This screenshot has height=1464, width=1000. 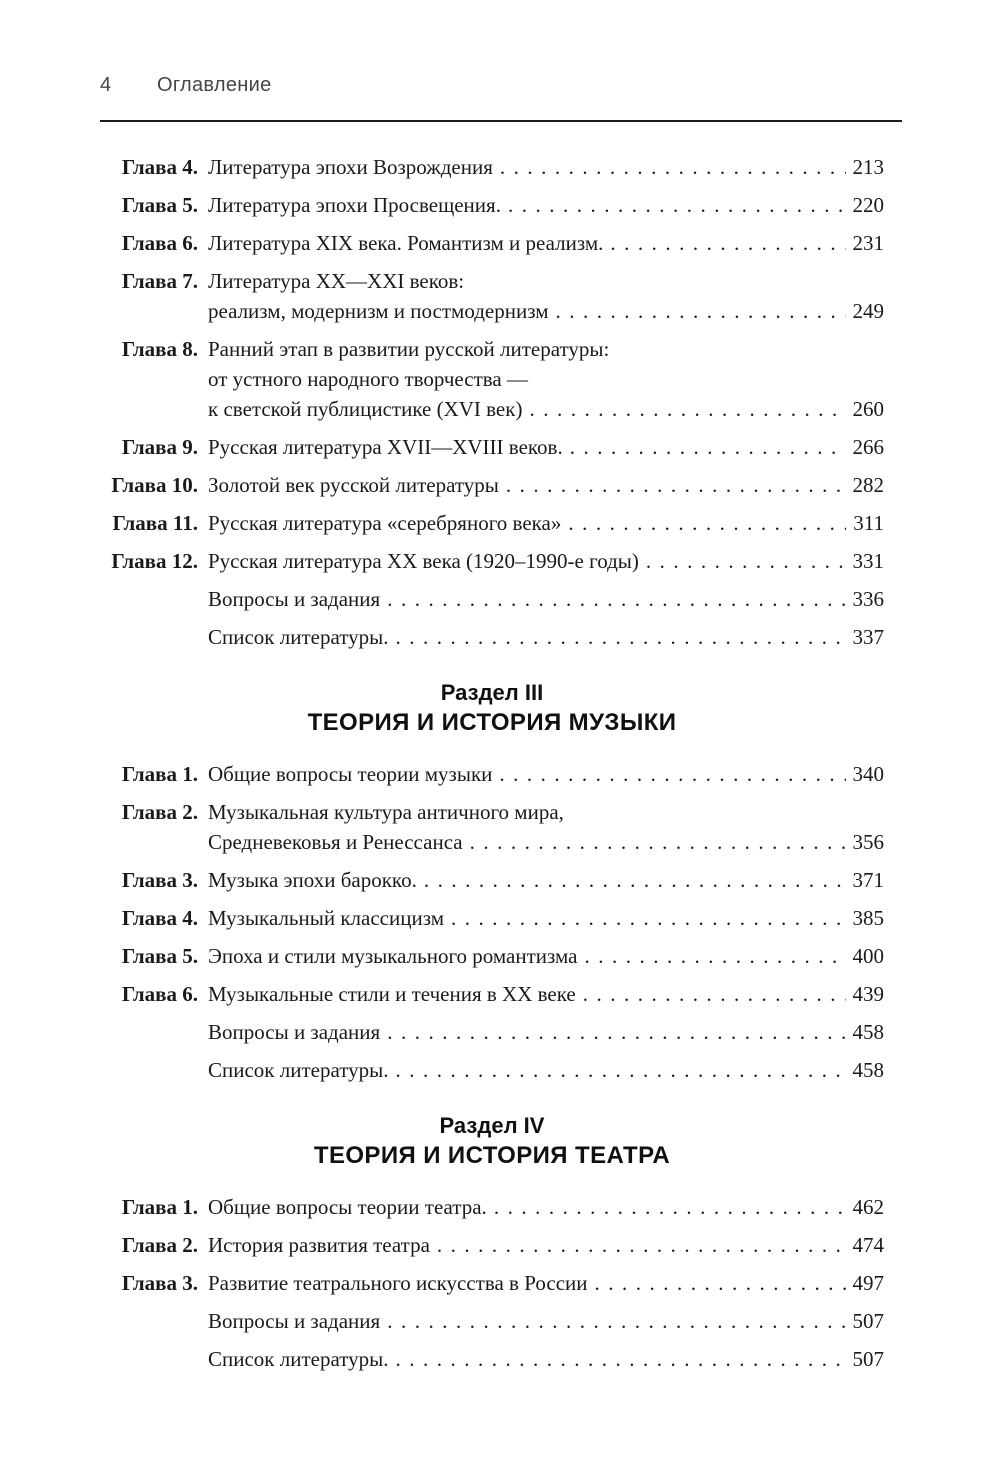 I want to click on entry-page-number: 371, so click(x=868, y=880).